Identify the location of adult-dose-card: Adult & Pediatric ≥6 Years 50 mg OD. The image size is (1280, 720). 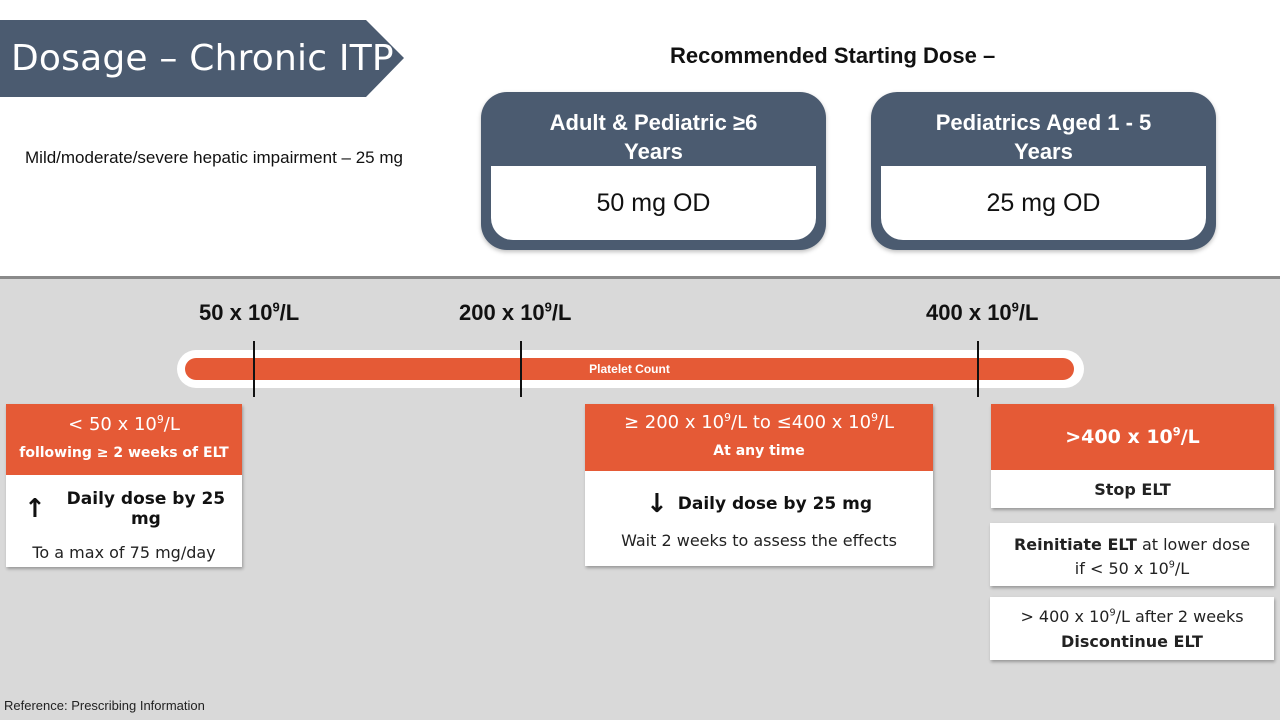
(653, 171).